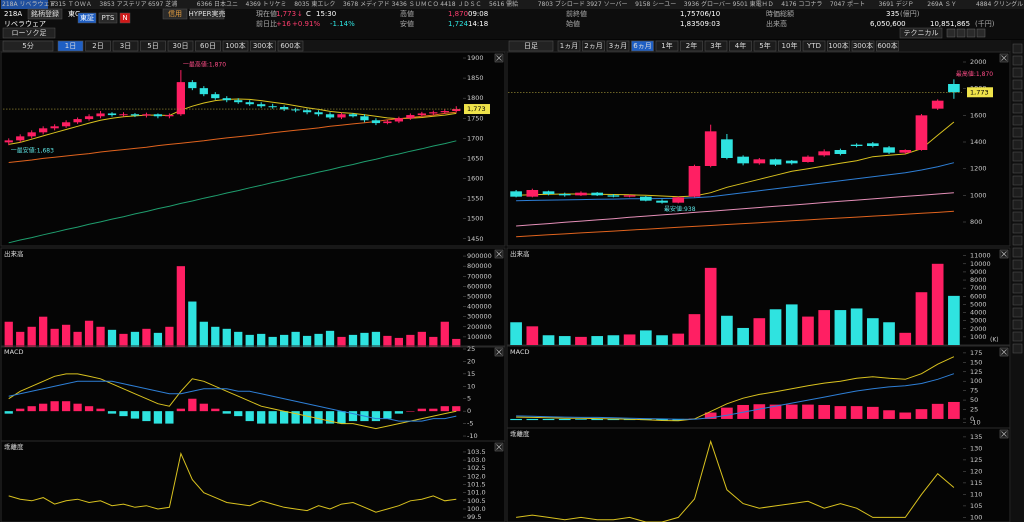 This screenshot has height=522, width=1024. I want to click on right-range-button: 1ヵ月, so click(569, 46).